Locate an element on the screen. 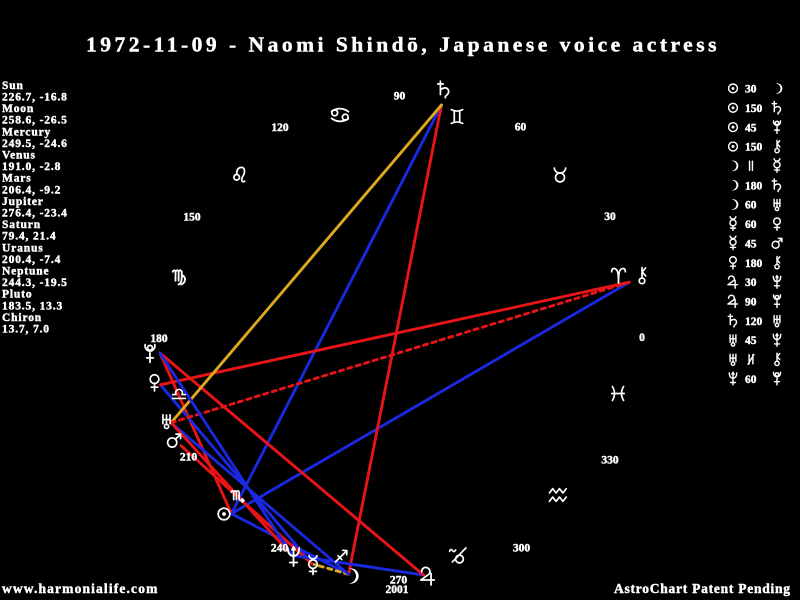 This screenshot has height=600, width=800. svg-text: 79.4, 21.4 is located at coordinates (29, 237).